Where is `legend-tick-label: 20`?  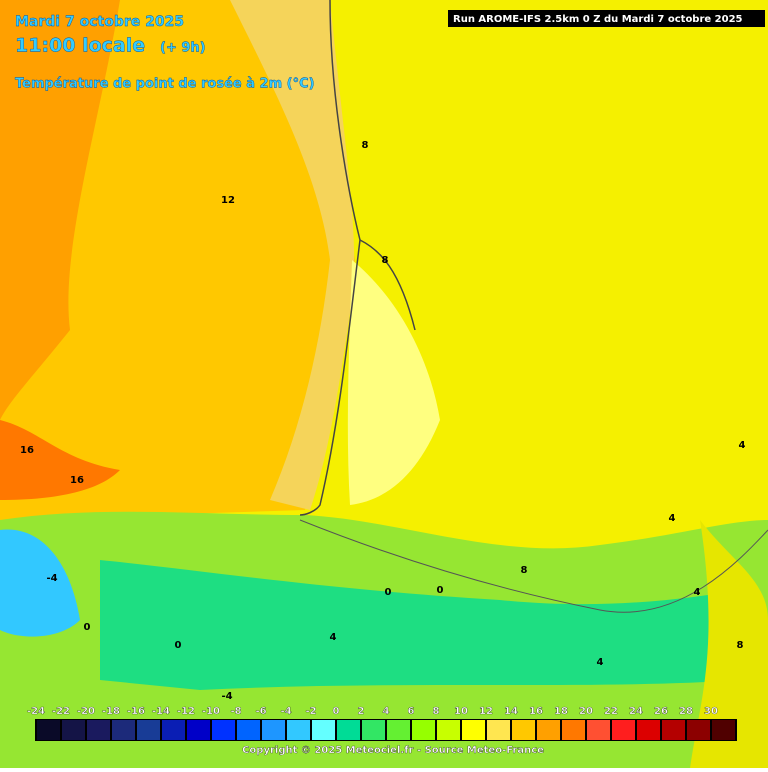
legend-tick-label: 20 is located at coordinates (586, 711).